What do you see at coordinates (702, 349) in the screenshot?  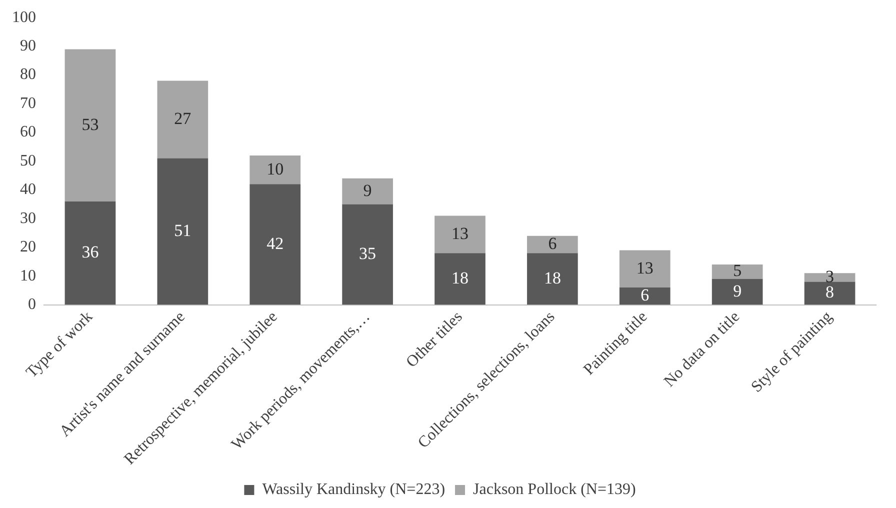 I see `x-tick-label: No data on title` at bounding box center [702, 349].